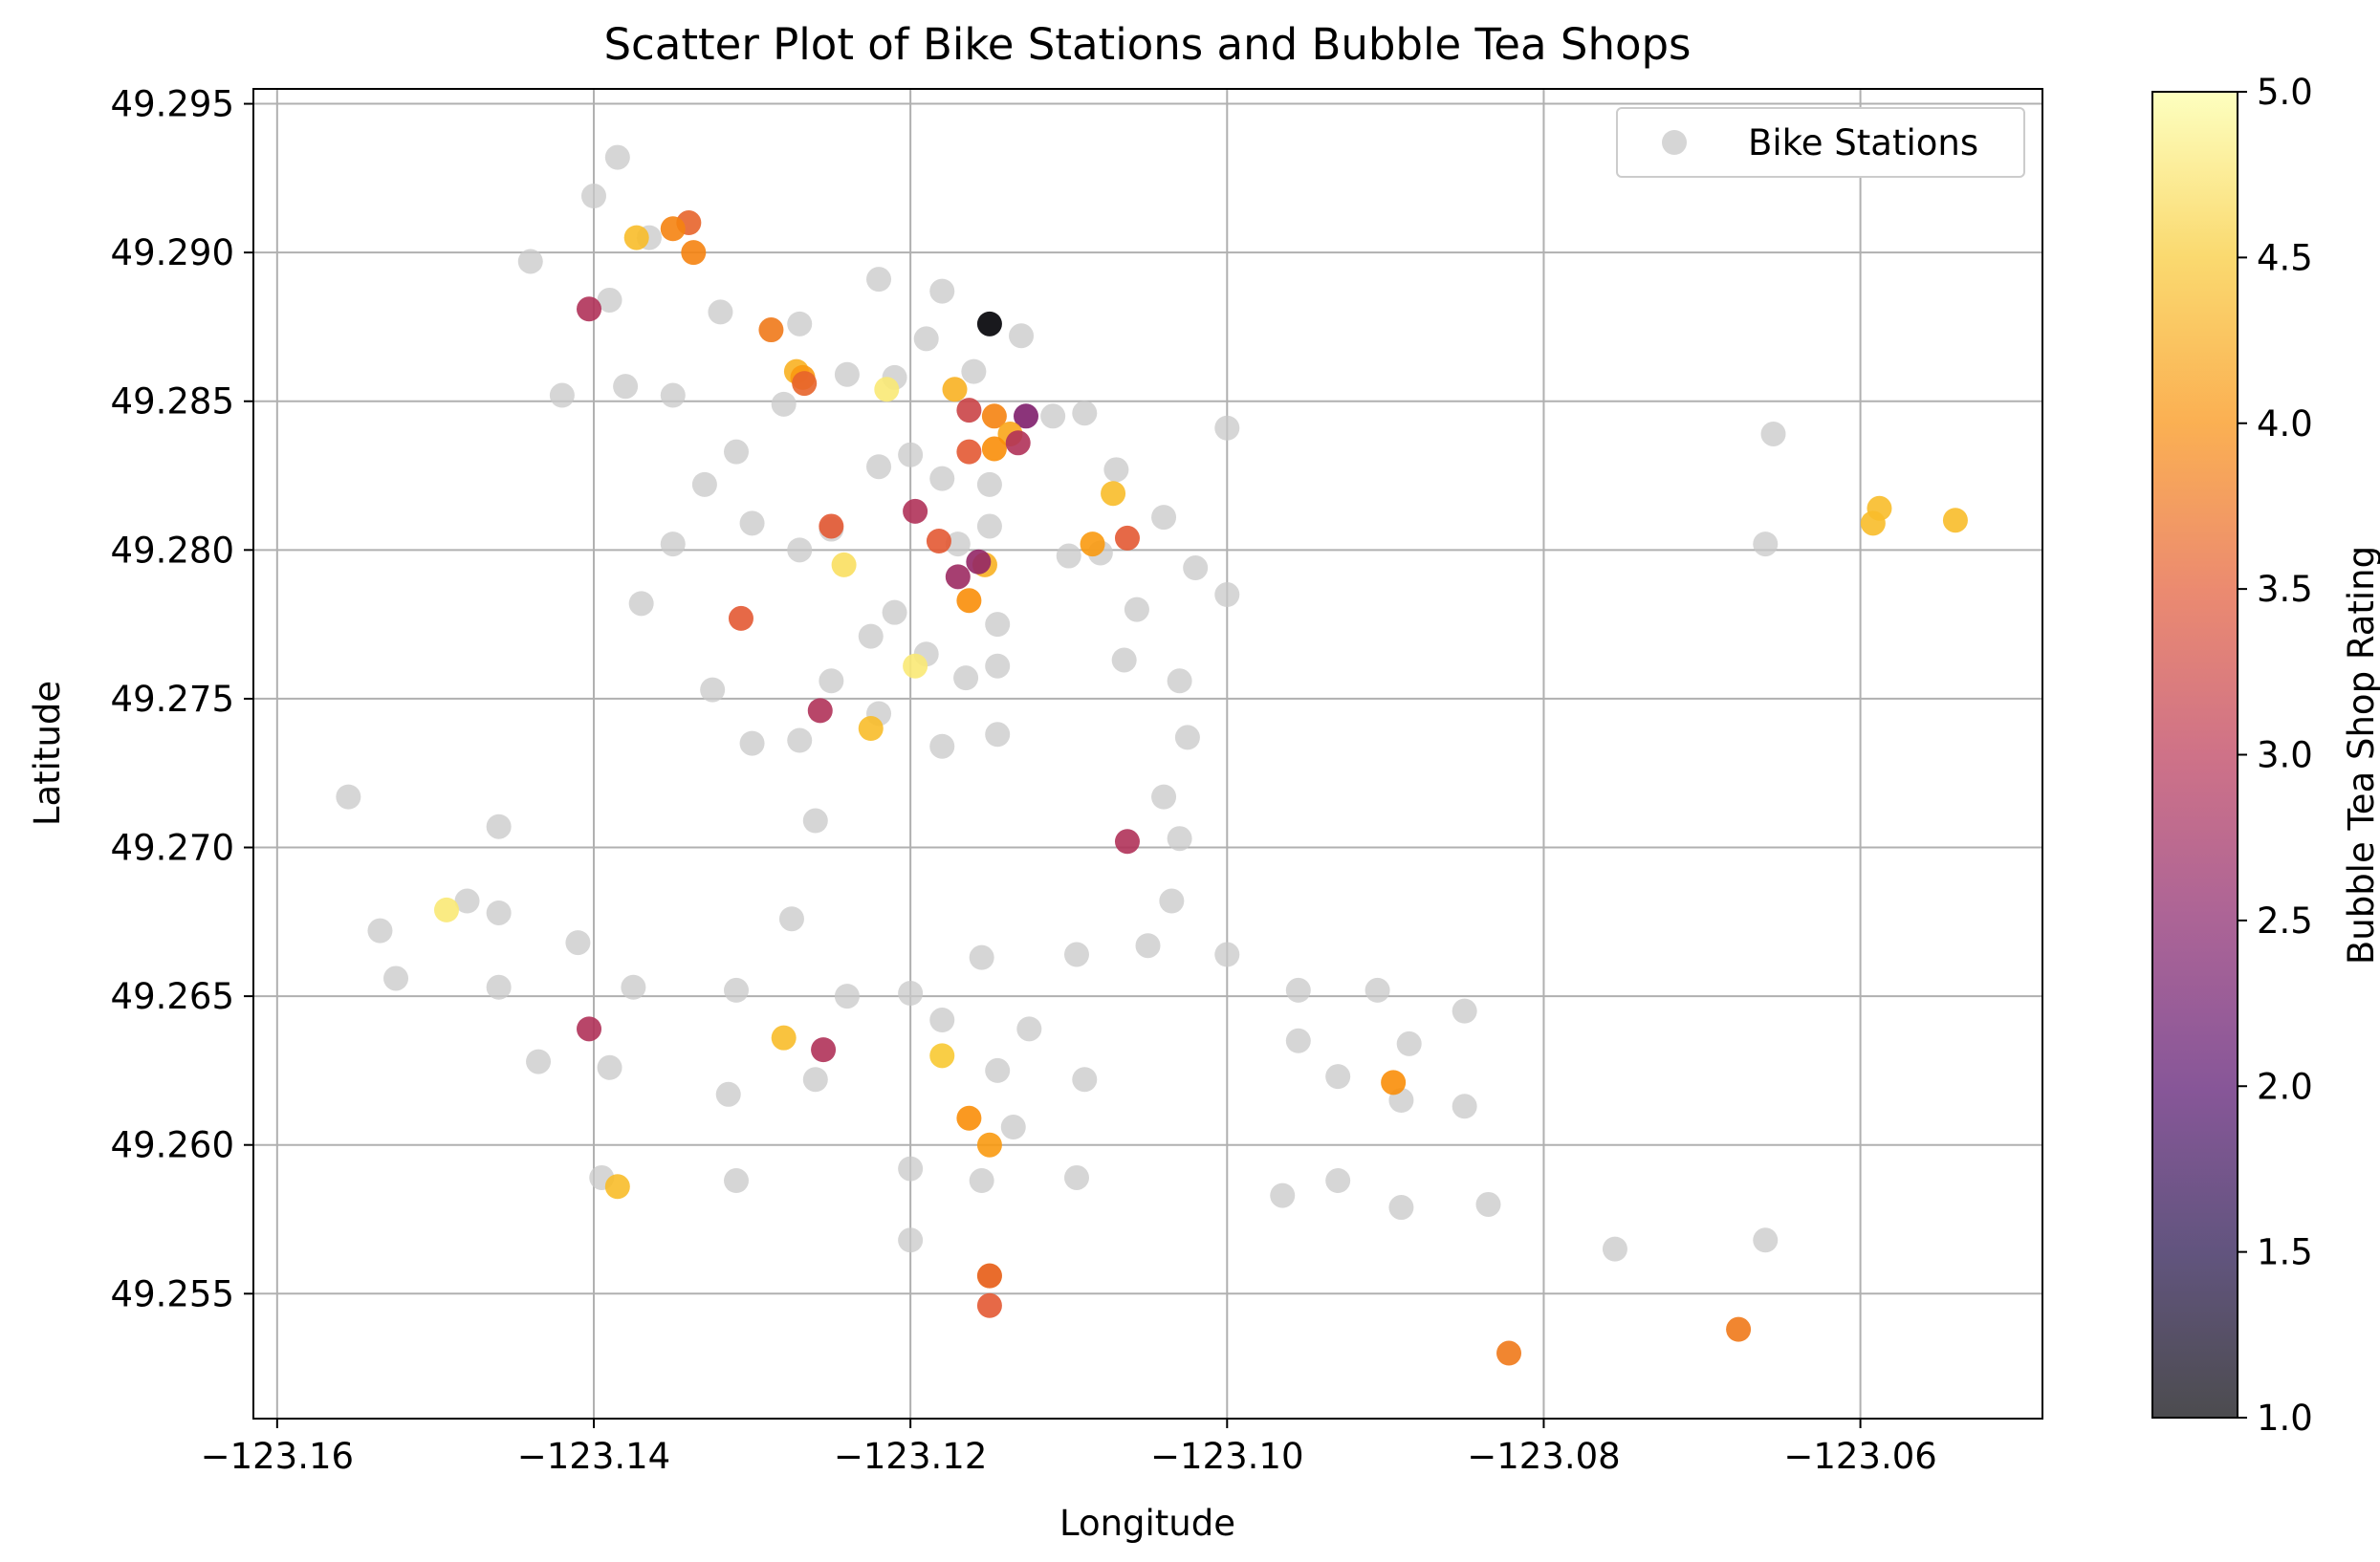  Describe the element at coordinates (1675, 142) in the screenshot. I see `legend-marker-bike-stations` at that location.